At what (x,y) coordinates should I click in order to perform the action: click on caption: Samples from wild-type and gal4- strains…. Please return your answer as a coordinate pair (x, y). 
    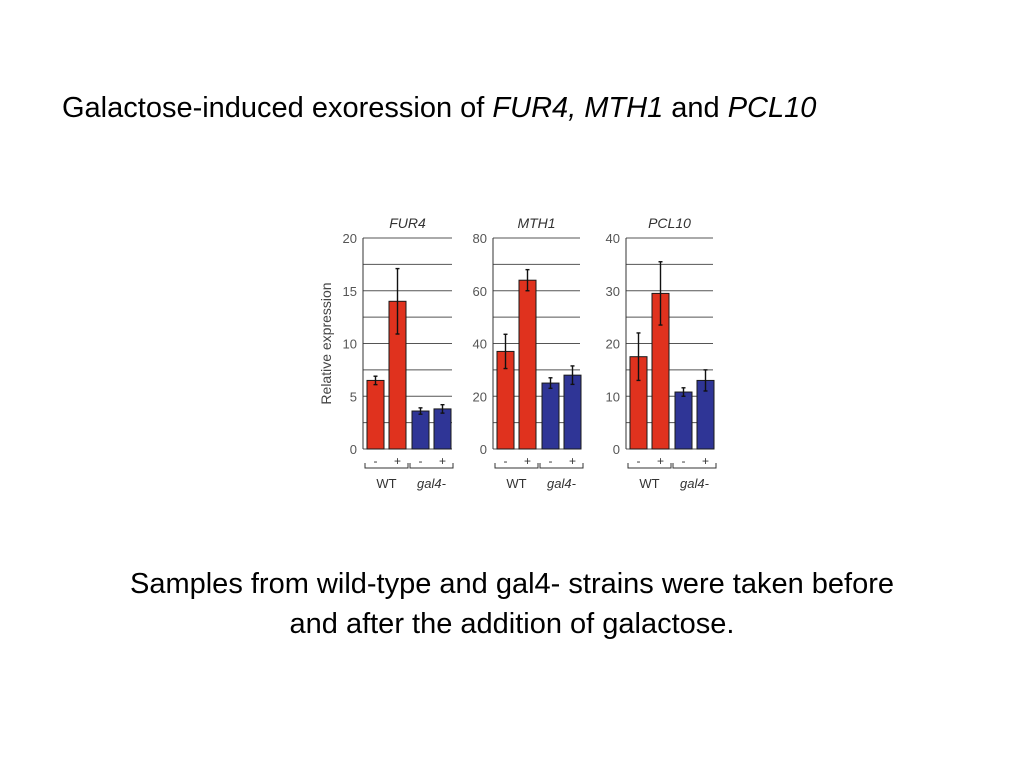
    Looking at the image, I should click on (512, 604).